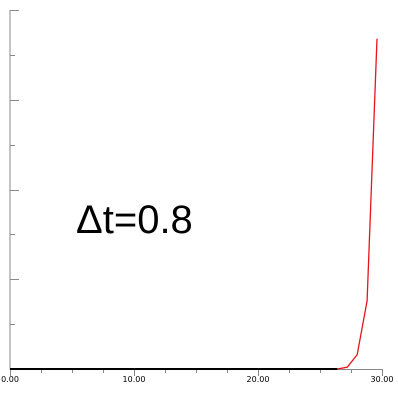 Image resolution: width=398 pixels, height=401 pixels. What do you see at coordinates (134, 220) in the screenshot?
I see `delta-t-annotation: Δt=0.8` at bounding box center [134, 220].